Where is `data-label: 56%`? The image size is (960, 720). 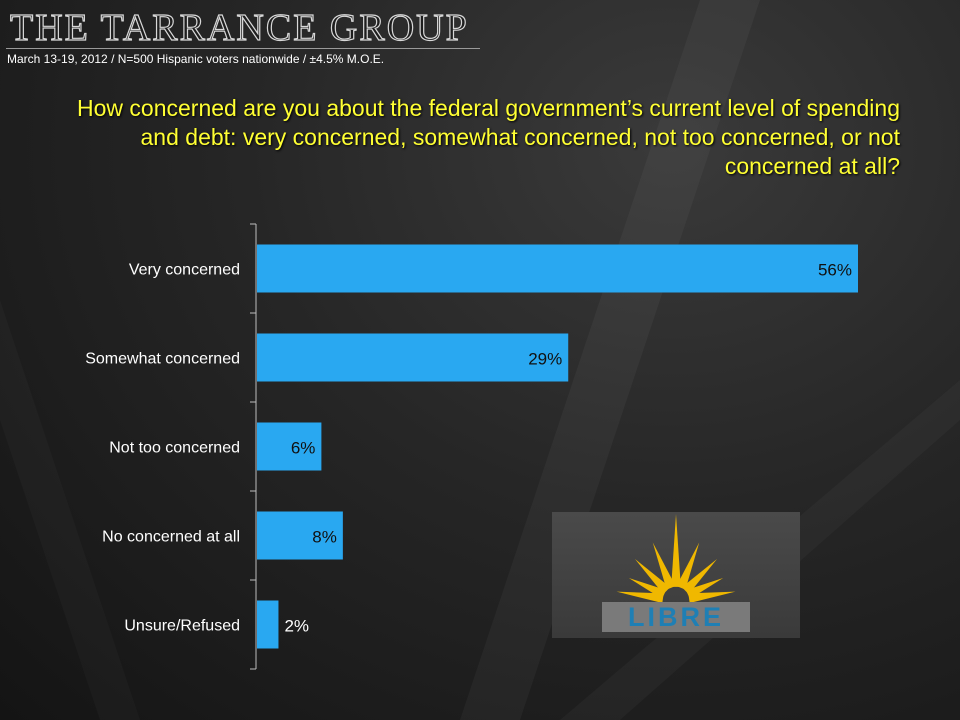
data-label: 56% is located at coordinates (835, 270).